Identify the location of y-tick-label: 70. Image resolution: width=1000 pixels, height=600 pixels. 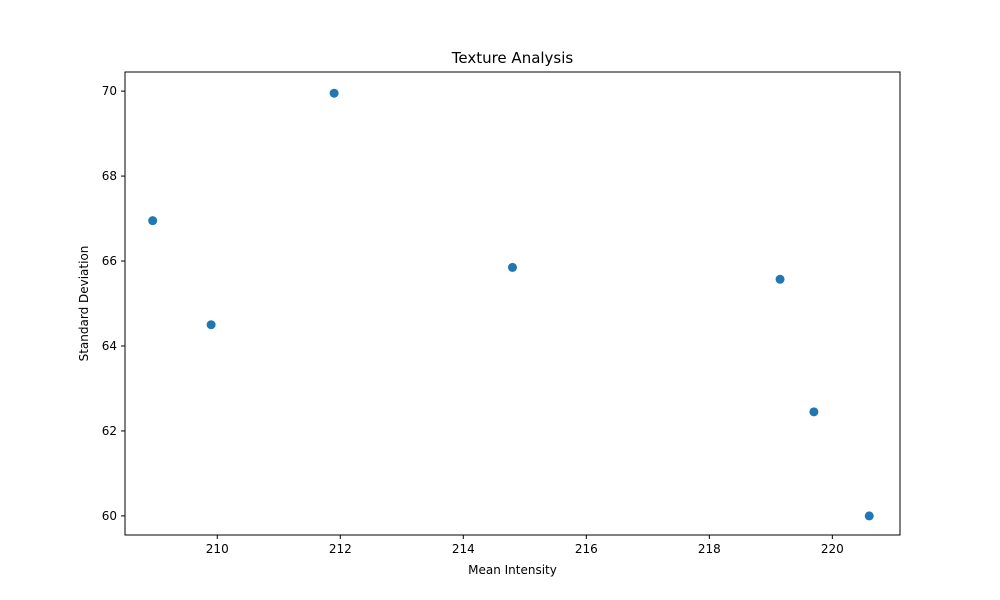
(109, 91).